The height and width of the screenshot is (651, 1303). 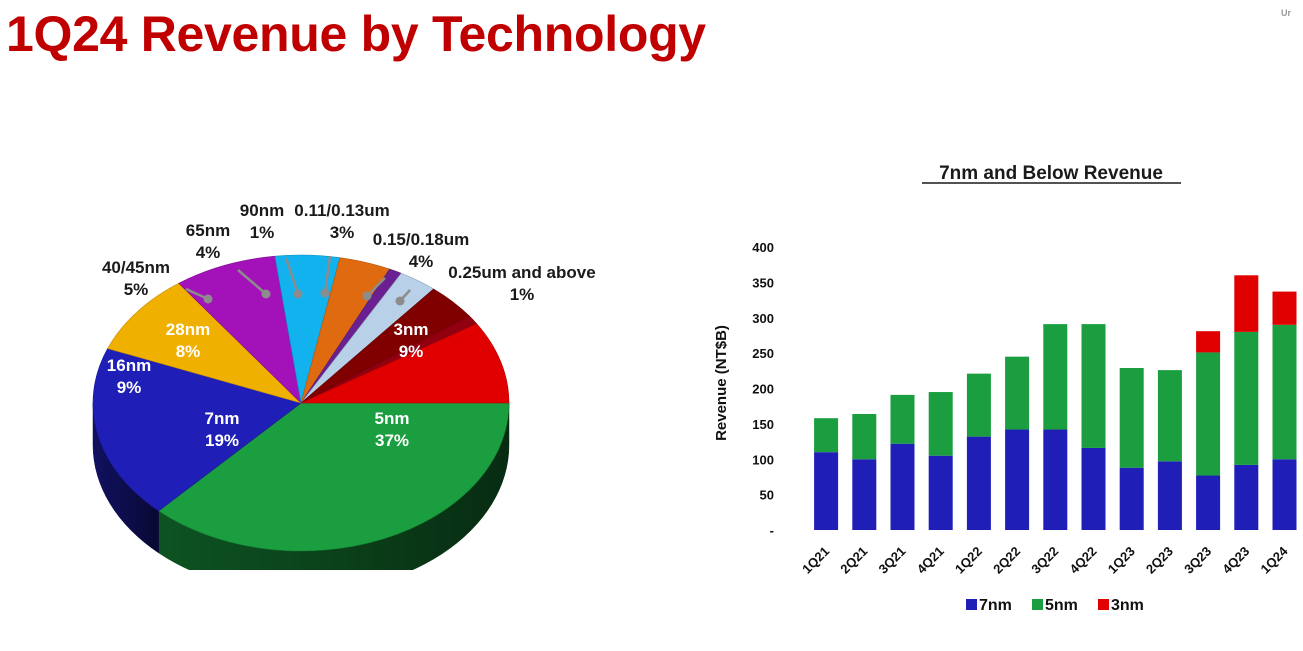 I want to click on bar-5nm-1q22, so click(x=978, y=405).